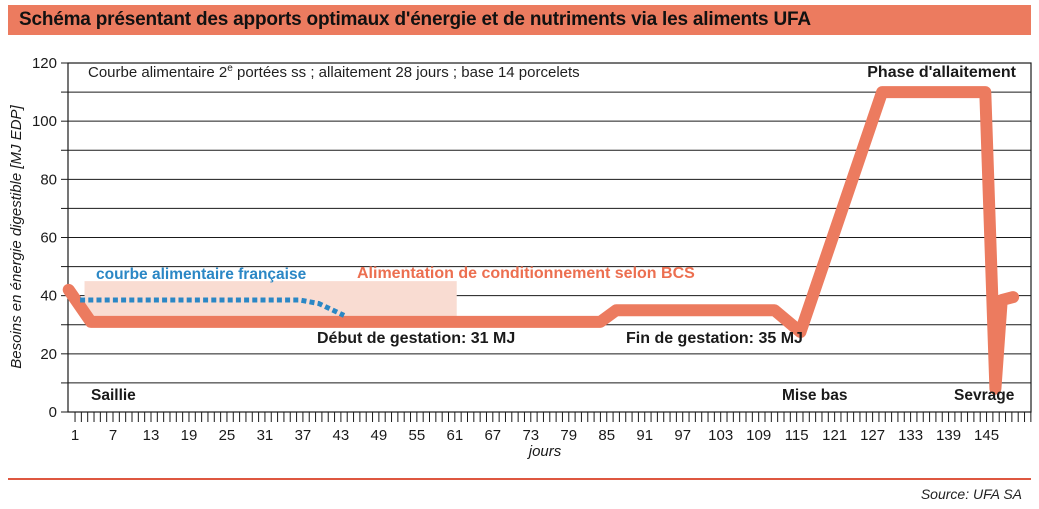 The height and width of the screenshot is (509, 1039). I want to click on svg-text: 1, so click(75, 435).